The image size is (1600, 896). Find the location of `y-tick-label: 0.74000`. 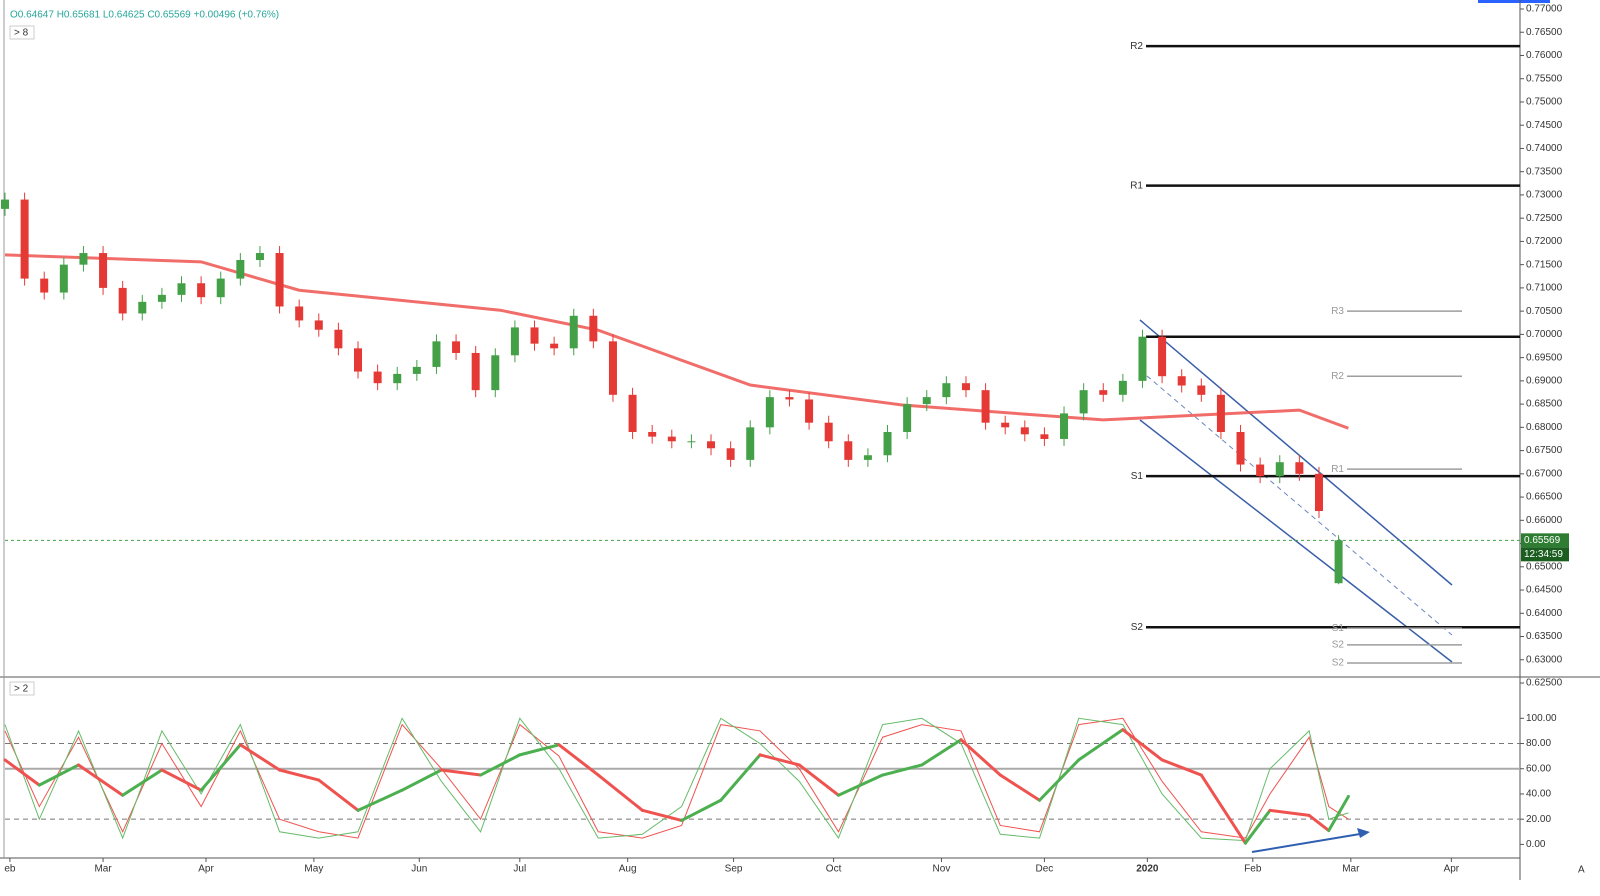

y-tick-label: 0.74000 is located at coordinates (1544, 148).